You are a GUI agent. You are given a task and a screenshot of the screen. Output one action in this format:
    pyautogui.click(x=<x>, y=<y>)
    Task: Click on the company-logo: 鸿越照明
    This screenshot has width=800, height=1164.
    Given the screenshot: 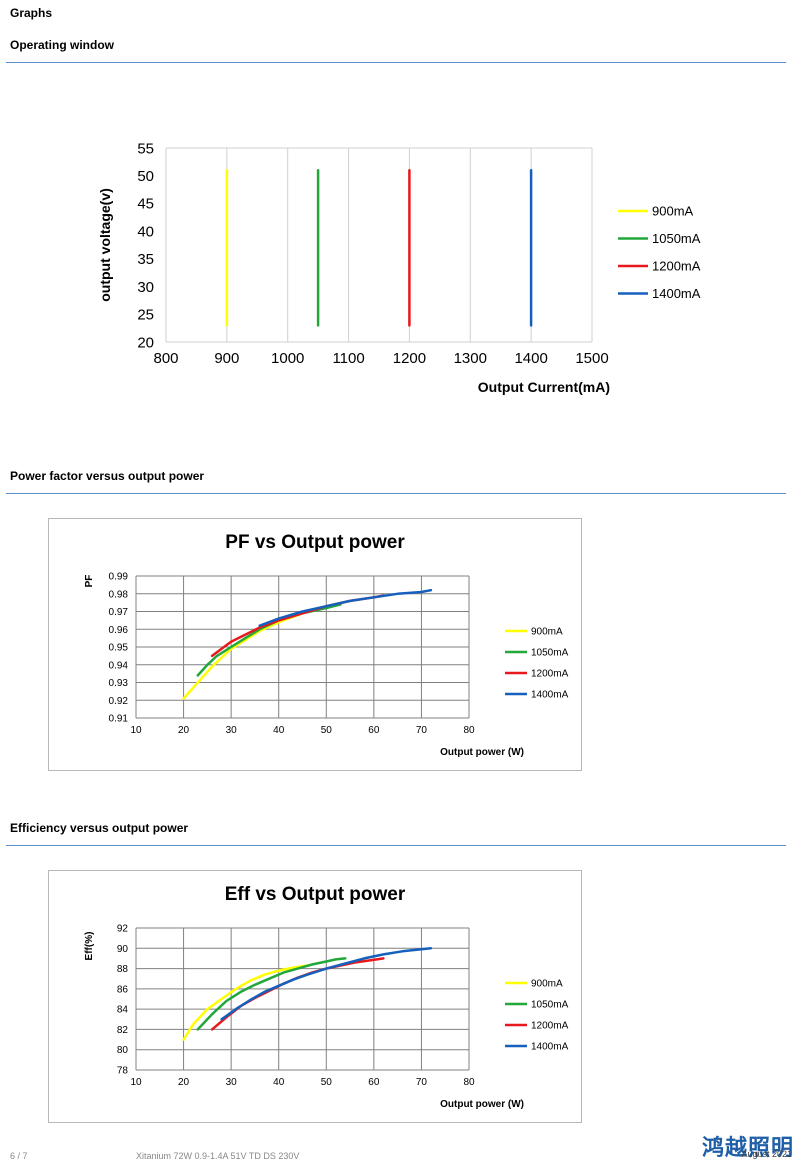 What is the action you would take?
    pyautogui.click(x=747, y=1148)
    